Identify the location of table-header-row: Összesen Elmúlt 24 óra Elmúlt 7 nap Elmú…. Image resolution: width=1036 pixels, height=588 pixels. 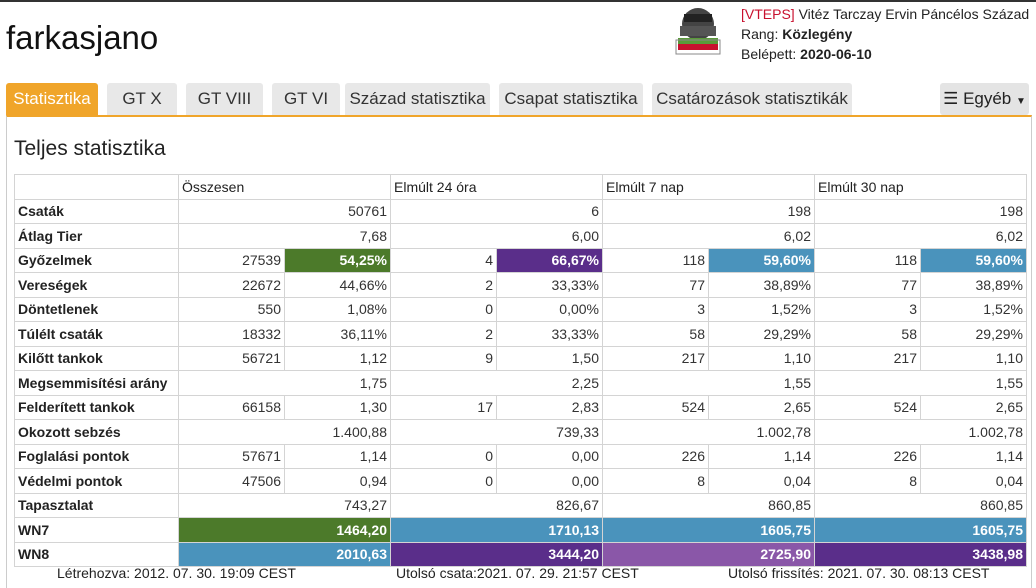
(520, 187).